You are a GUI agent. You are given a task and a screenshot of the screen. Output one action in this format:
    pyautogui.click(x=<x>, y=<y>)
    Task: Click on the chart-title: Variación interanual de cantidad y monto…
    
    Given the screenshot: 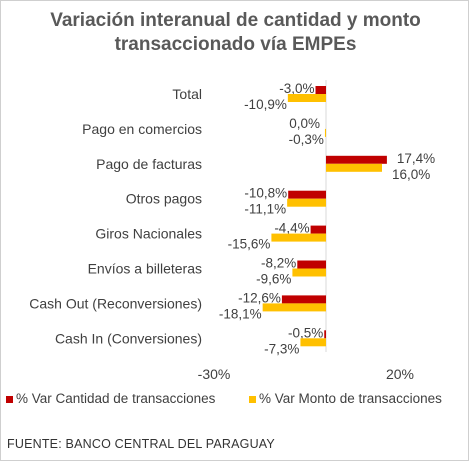 What is the action you would take?
    pyautogui.click(x=235, y=32)
    